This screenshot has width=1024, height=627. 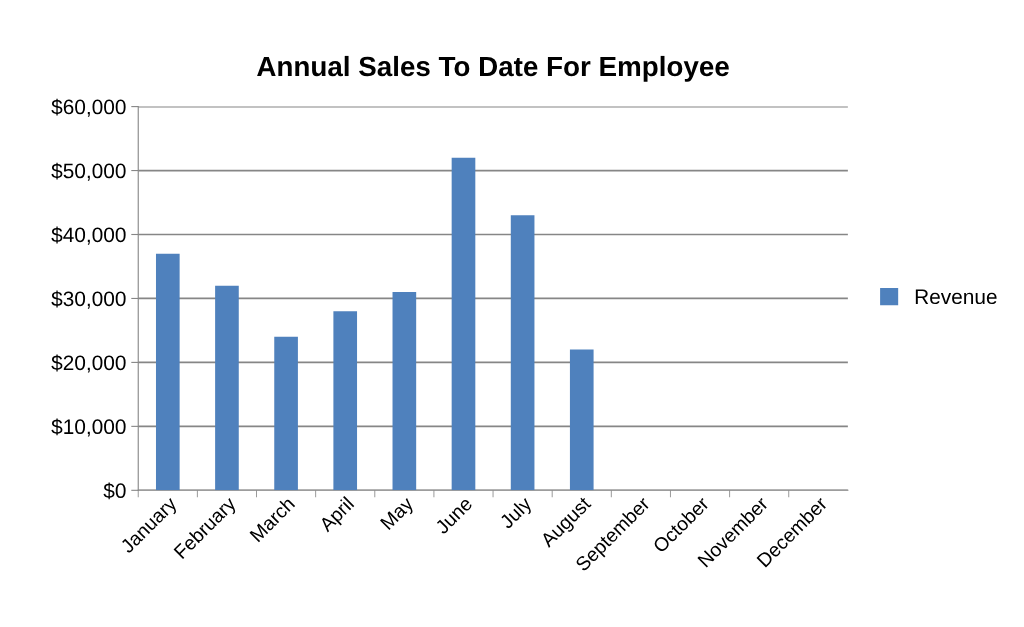 I want to click on y-tick-label: $60,000, so click(x=88, y=107).